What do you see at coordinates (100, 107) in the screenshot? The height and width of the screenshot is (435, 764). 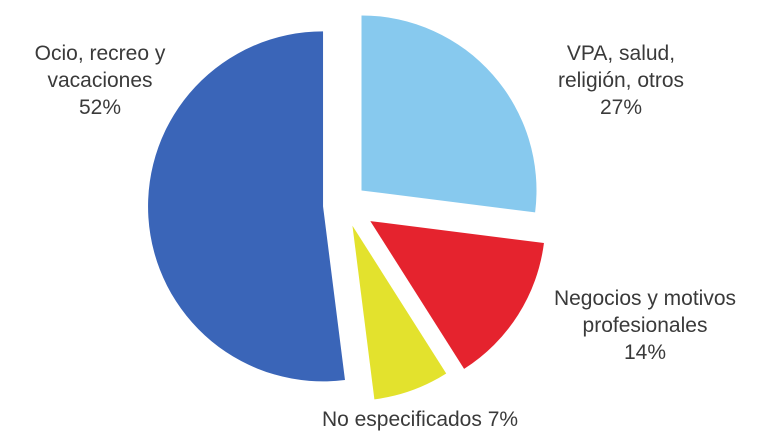 I see `slice-value-ocio: 52%` at bounding box center [100, 107].